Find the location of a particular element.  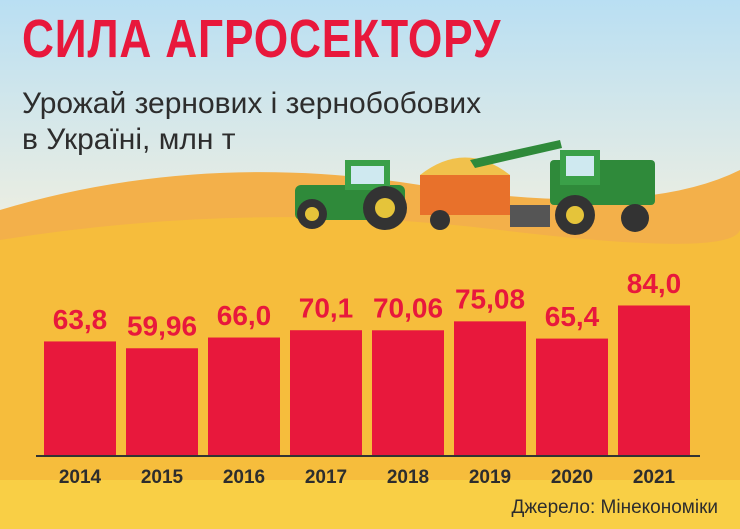

x-tick-label: 2015 is located at coordinates (162, 477).